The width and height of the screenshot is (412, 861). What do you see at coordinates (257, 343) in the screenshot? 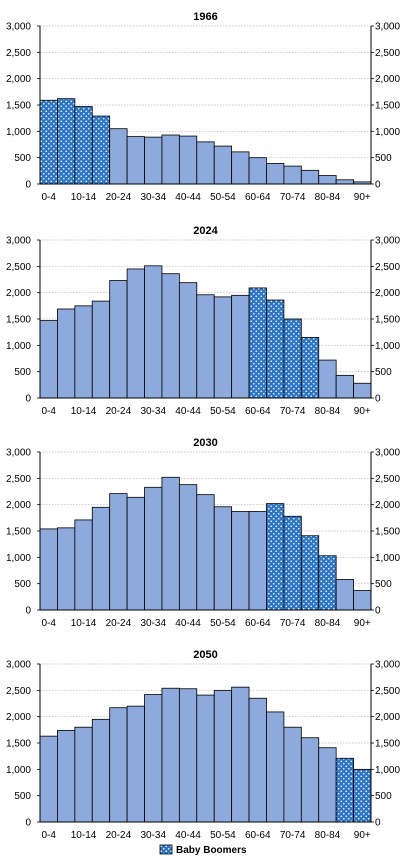
I see `bar-60-64-baby-boomers` at bounding box center [257, 343].